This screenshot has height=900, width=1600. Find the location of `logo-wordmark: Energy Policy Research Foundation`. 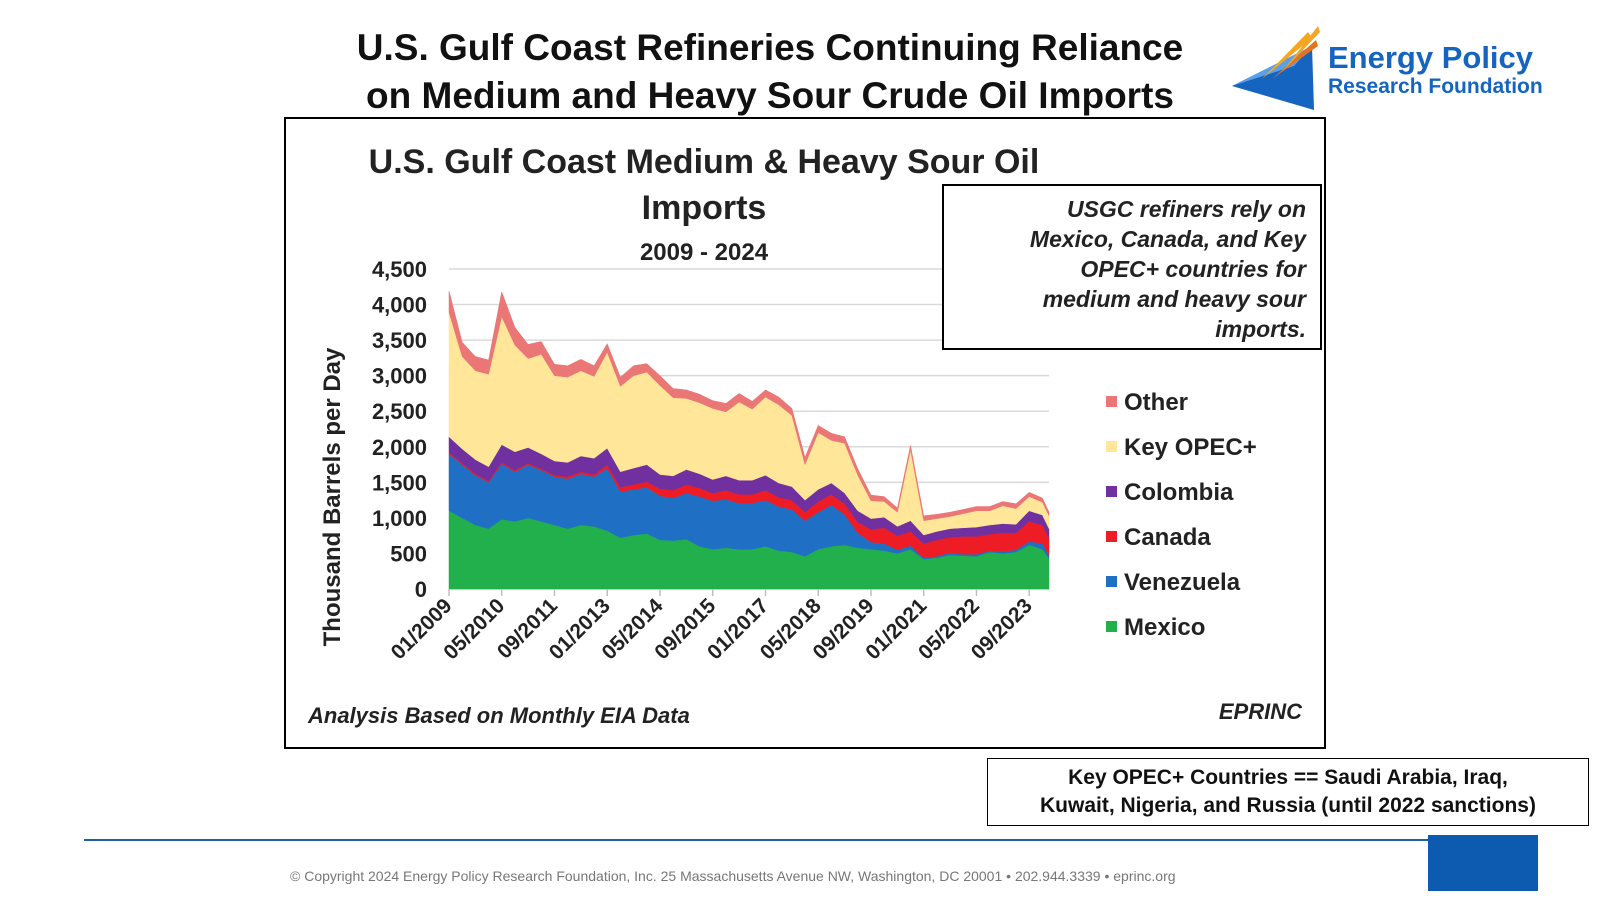

logo-wordmark: Energy Policy Research Foundation is located at coordinates (1435, 69).